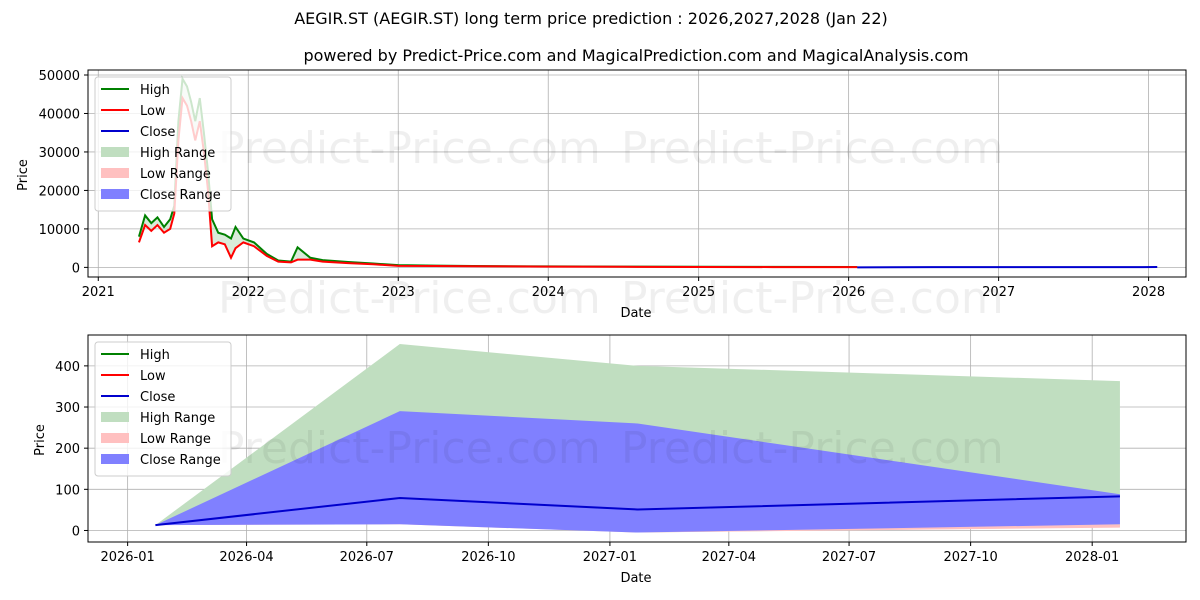 This screenshot has width=1200, height=600. I want to click on x-tick-label: 2027-07, so click(849, 557).